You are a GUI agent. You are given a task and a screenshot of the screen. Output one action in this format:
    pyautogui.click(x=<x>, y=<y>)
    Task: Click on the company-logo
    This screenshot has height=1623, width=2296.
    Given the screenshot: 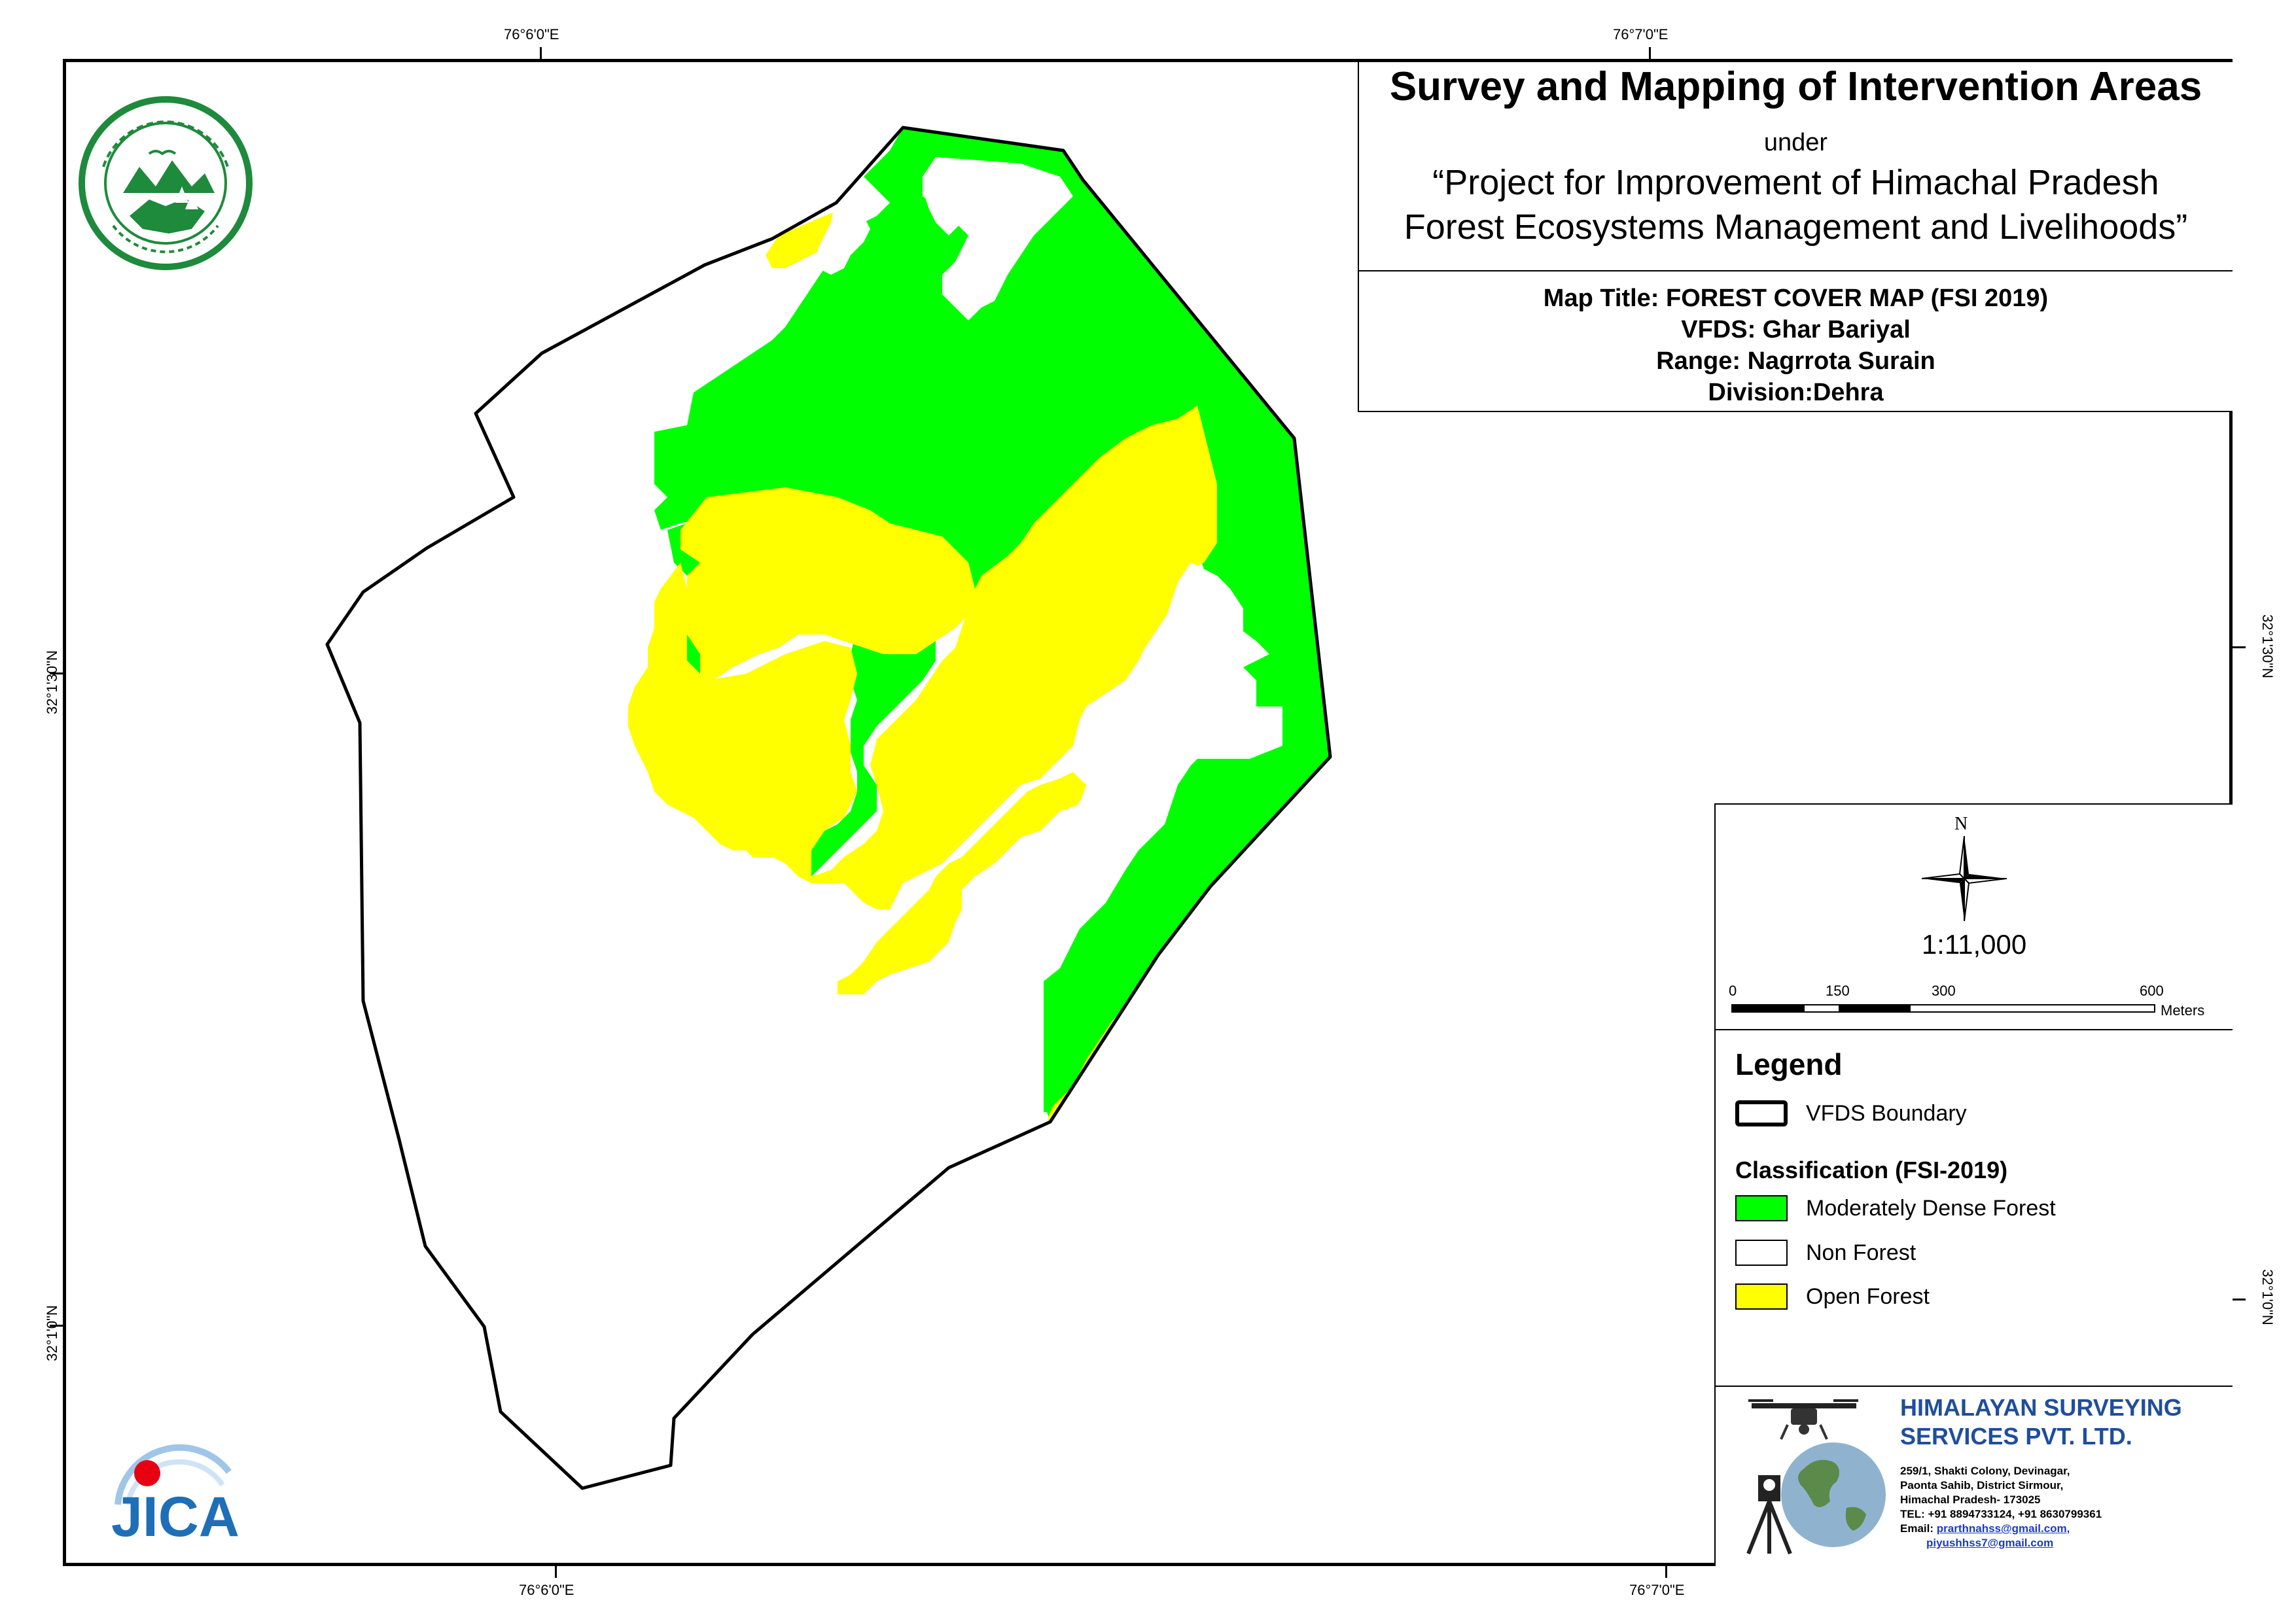 What is the action you would take?
    pyautogui.click(x=1816, y=1477)
    